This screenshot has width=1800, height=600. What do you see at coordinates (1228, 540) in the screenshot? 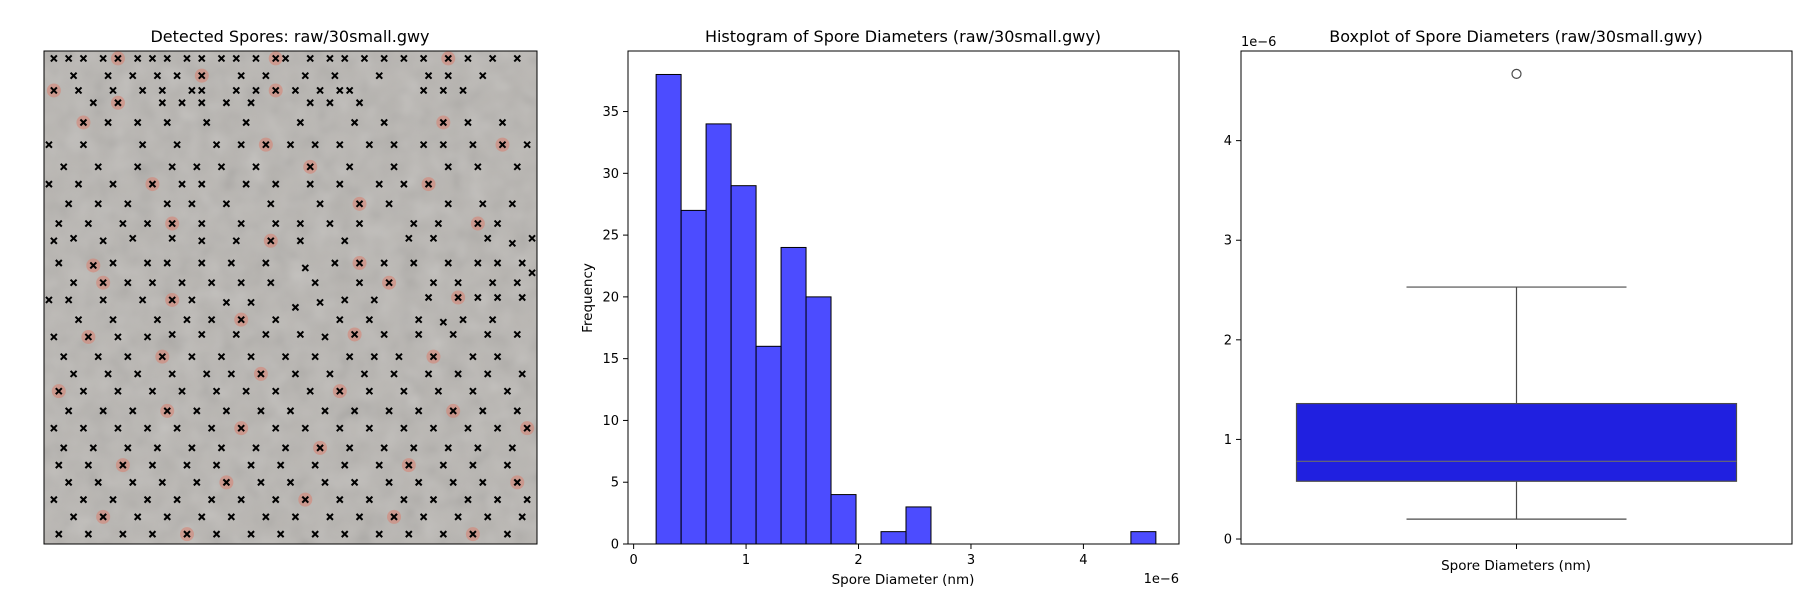
I see `boxplot-y-tick-label: 0` at bounding box center [1228, 540].